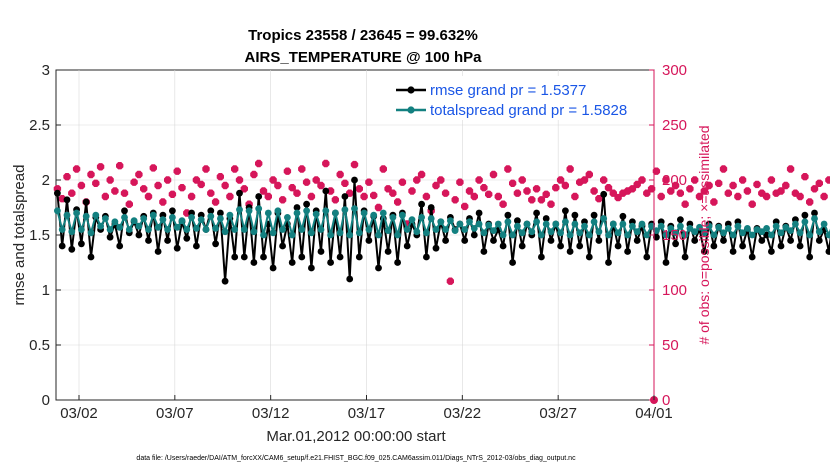 The image size is (830, 470). I want to click on y-tick-label-right: 200, so click(674, 180).